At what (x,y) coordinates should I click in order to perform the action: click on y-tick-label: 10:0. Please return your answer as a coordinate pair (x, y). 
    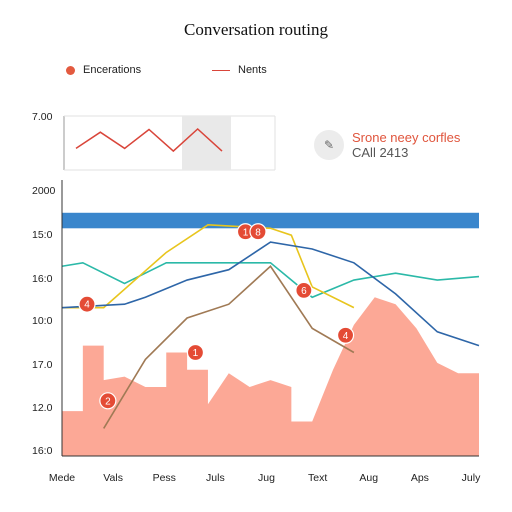
    Looking at the image, I should click on (42, 321).